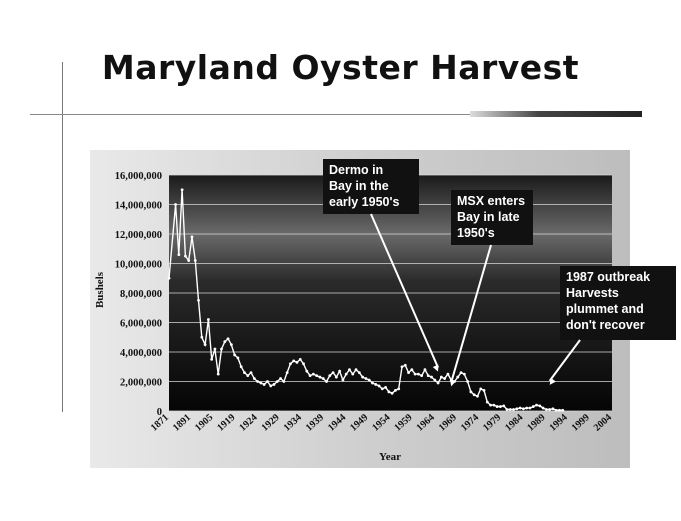  I want to click on y-tick-label: 16,000,000, so click(138, 176).